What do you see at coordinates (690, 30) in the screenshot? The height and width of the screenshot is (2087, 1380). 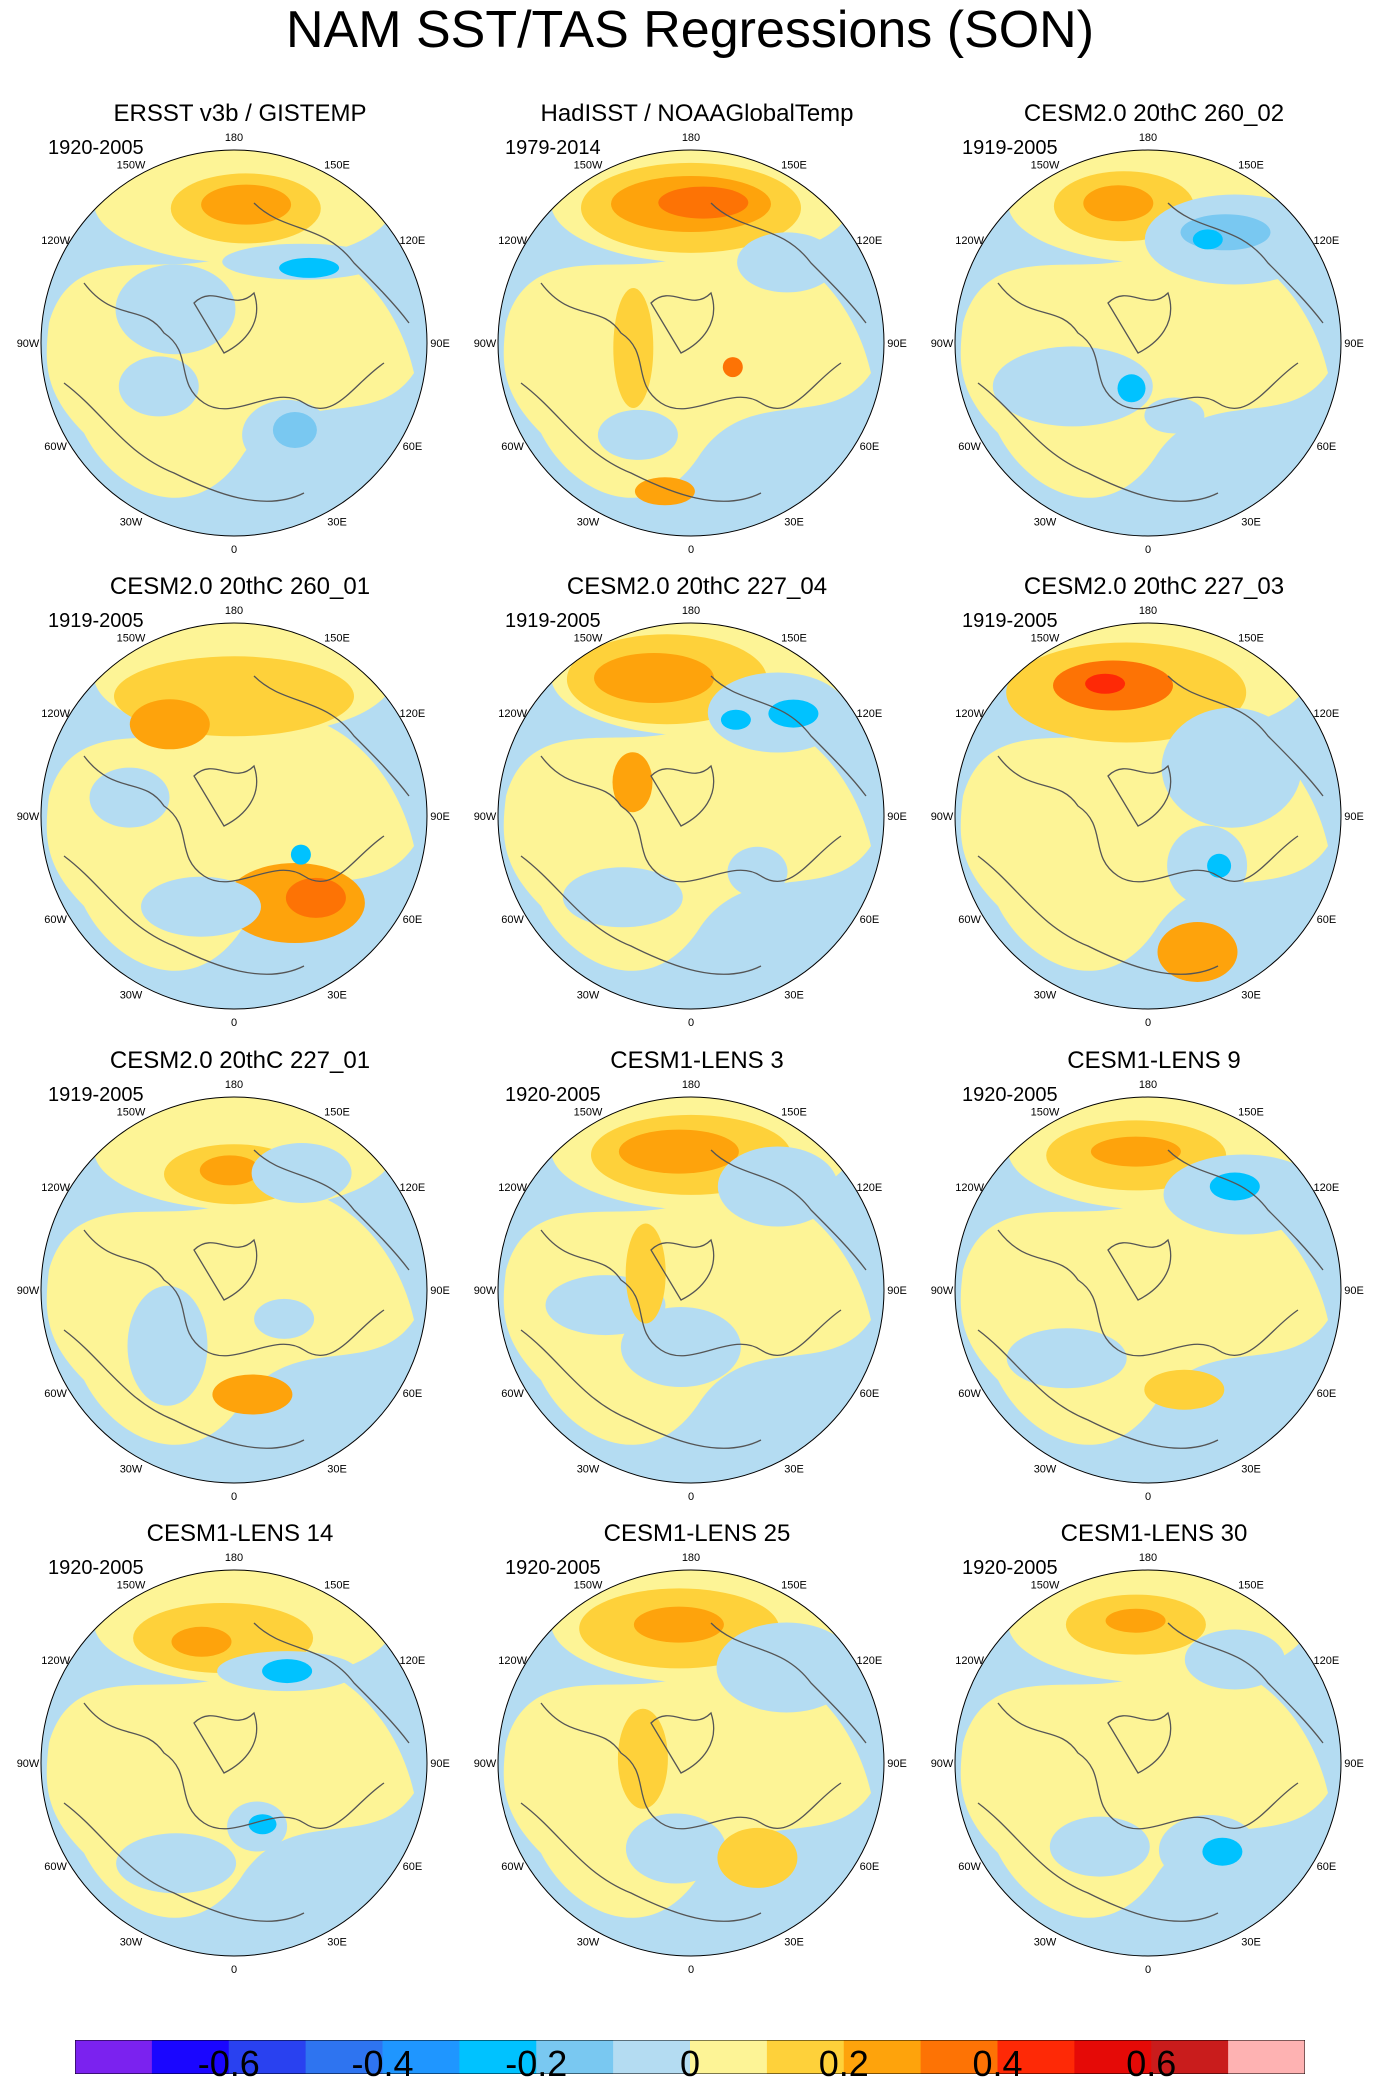 I see `figure-title: NAM SST/TAS Regressions (SON)` at bounding box center [690, 30].